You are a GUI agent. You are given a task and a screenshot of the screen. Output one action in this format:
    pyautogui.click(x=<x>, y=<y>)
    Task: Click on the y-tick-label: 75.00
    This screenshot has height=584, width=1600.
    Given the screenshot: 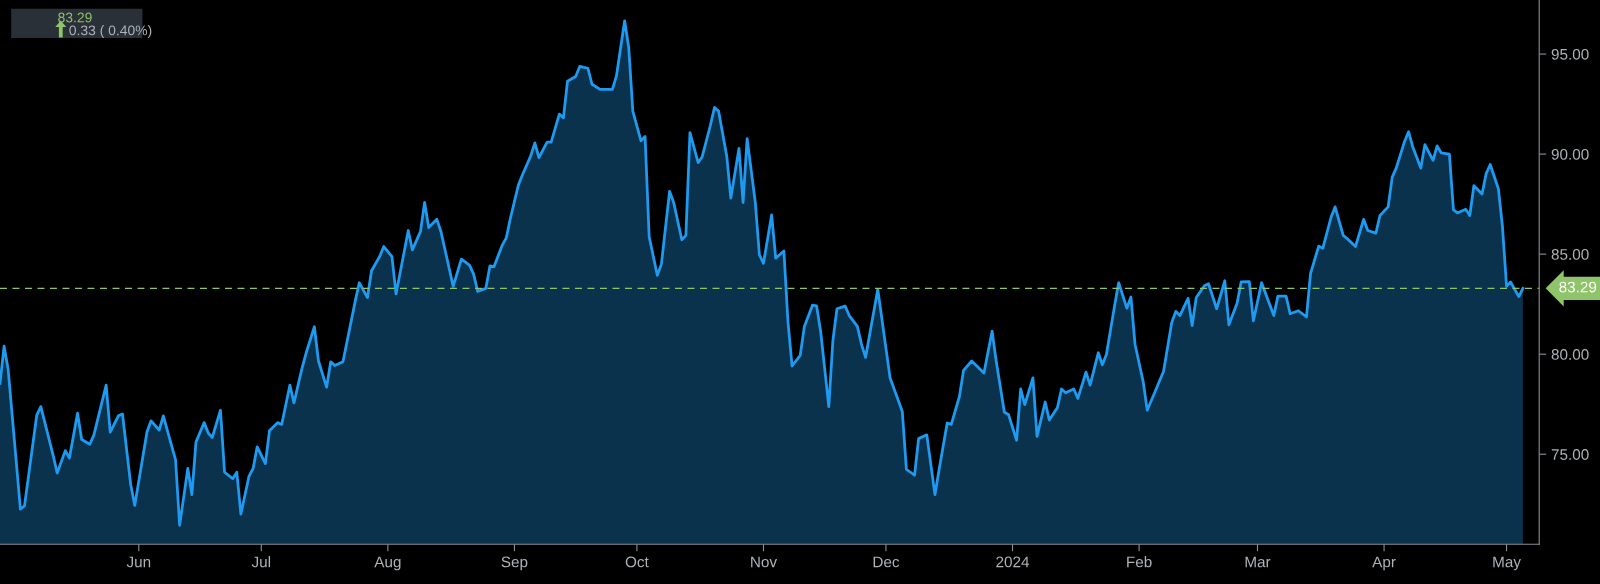 What is the action you would take?
    pyautogui.click(x=1570, y=454)
    